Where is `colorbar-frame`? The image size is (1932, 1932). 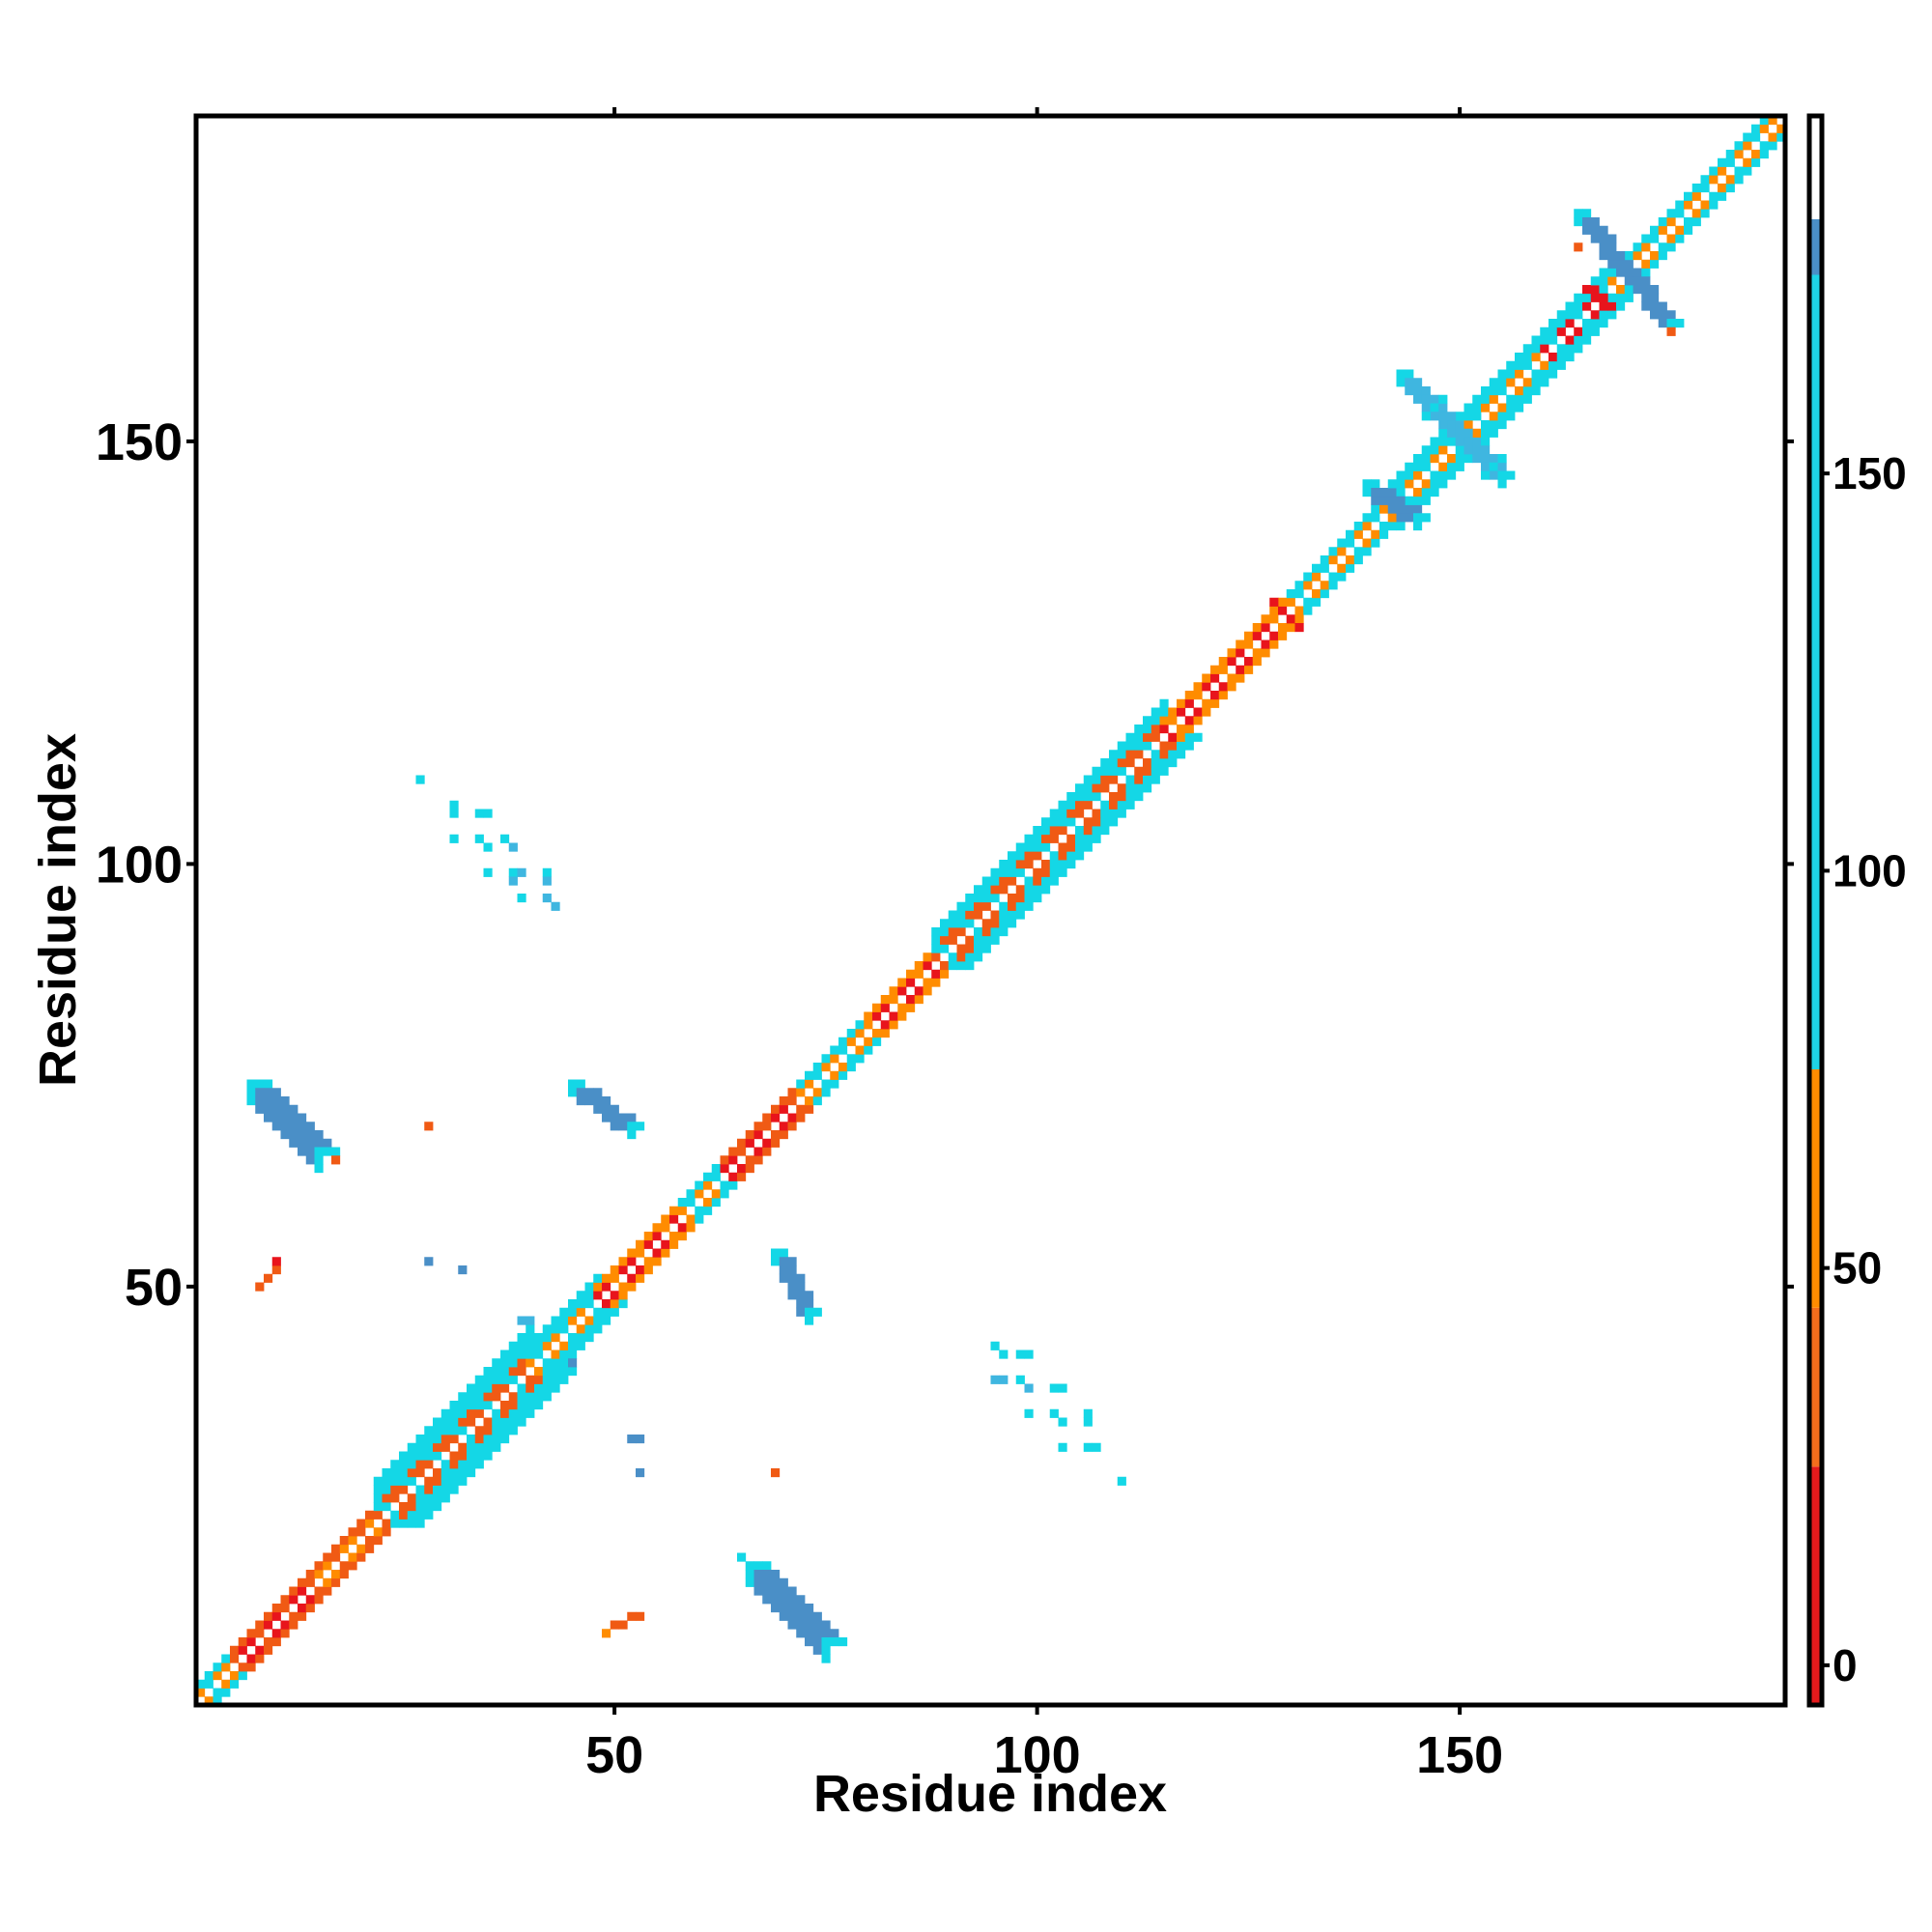 colorbar-frame is located at coordinates (1815, 910).